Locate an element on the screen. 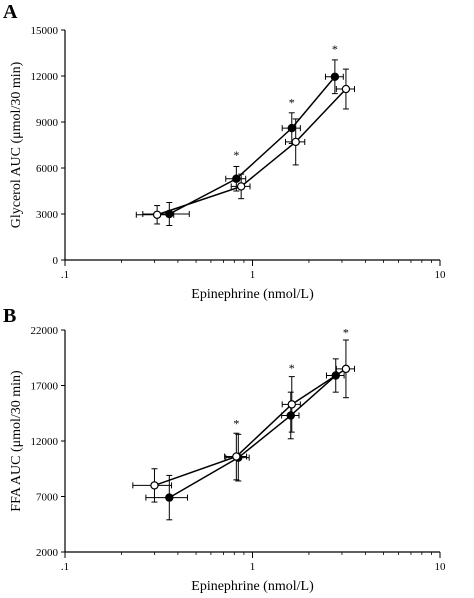  y-tick-label: 9000 is located at coordinates (47, 123).